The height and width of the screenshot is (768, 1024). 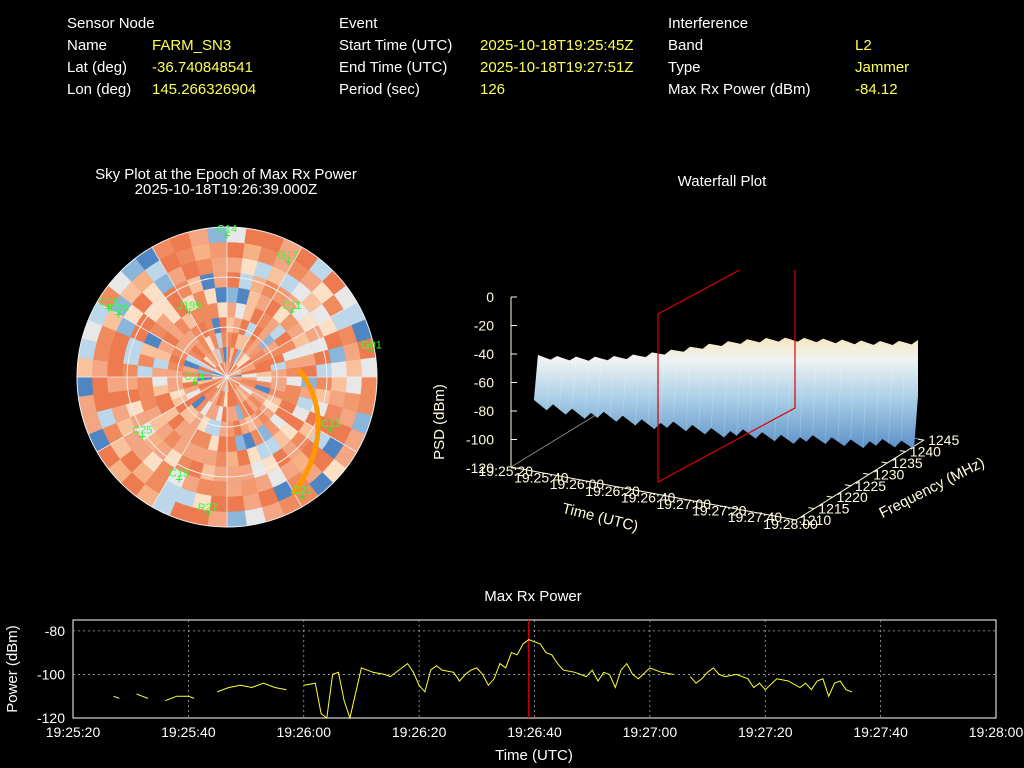 I want to click on waterfall-xtick-label: 19:26:00, so click(x=577, y=484).